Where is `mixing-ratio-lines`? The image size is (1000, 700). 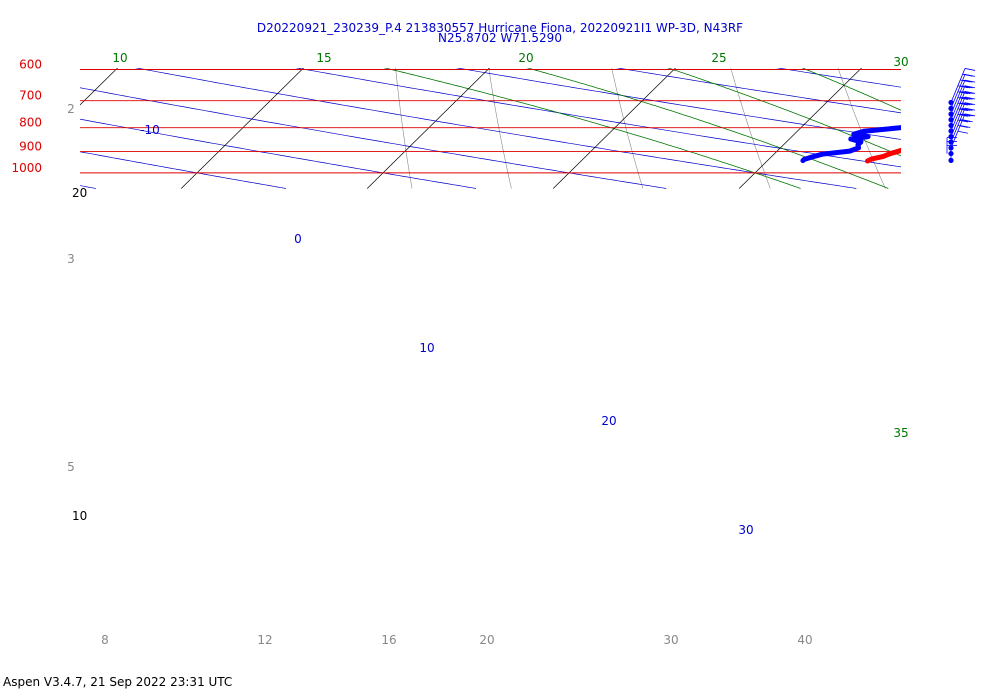 mixing-ratio-lines is located at coordinates (697, 122).